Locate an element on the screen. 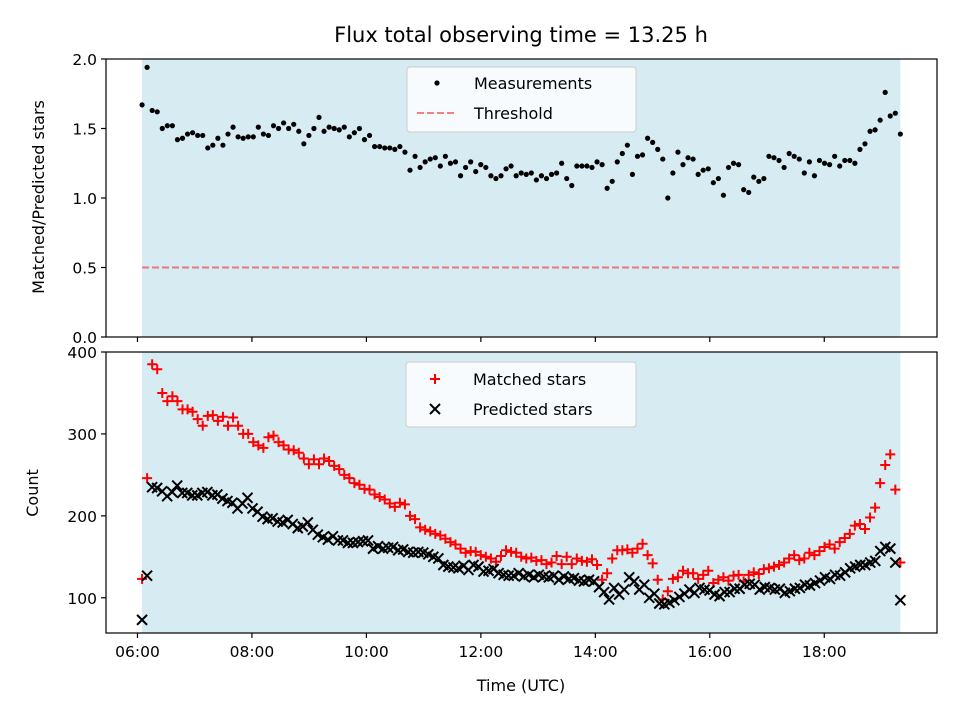  x-axis-label: Time (UTC) is located at coordinates (520, 685).